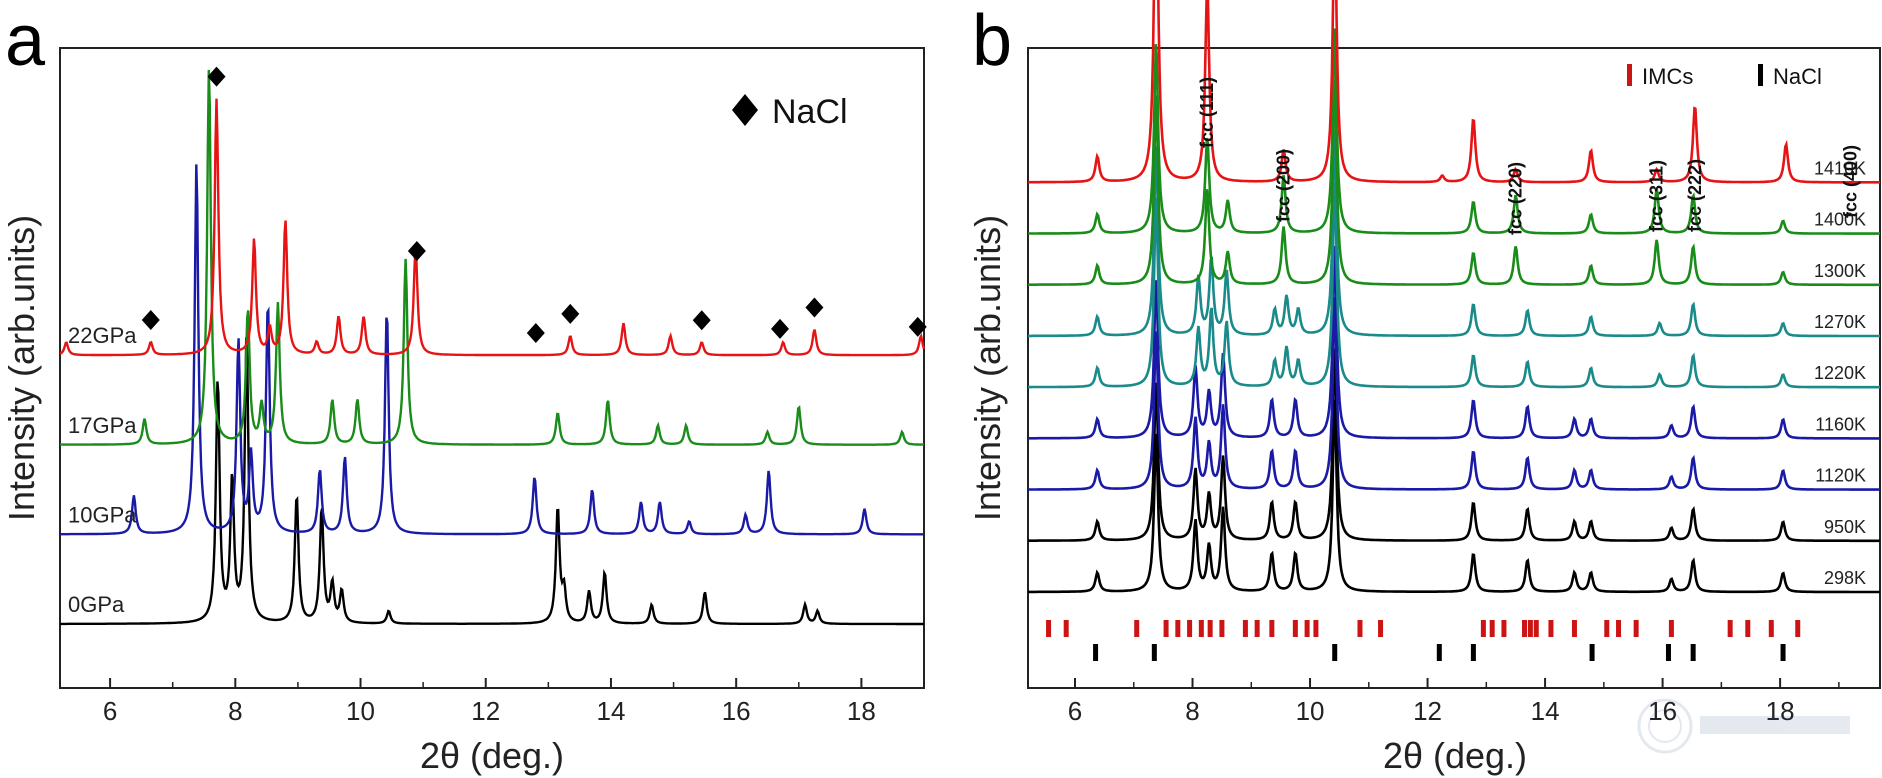 The image size is (1882, 778). What do you see at coordinates (102, 514) in the screenshot?
I see `series-label-10GPa: 10GPa` at bounding box center [102, 514].